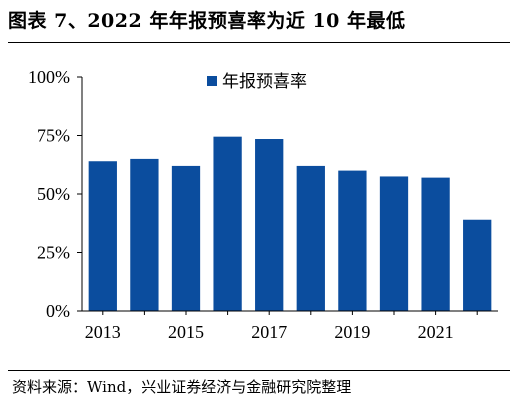  What do you see at coordinates (53, 253) in the screenshot?
I see `y-tick-label: 25%` at bounding box center [53, 253].